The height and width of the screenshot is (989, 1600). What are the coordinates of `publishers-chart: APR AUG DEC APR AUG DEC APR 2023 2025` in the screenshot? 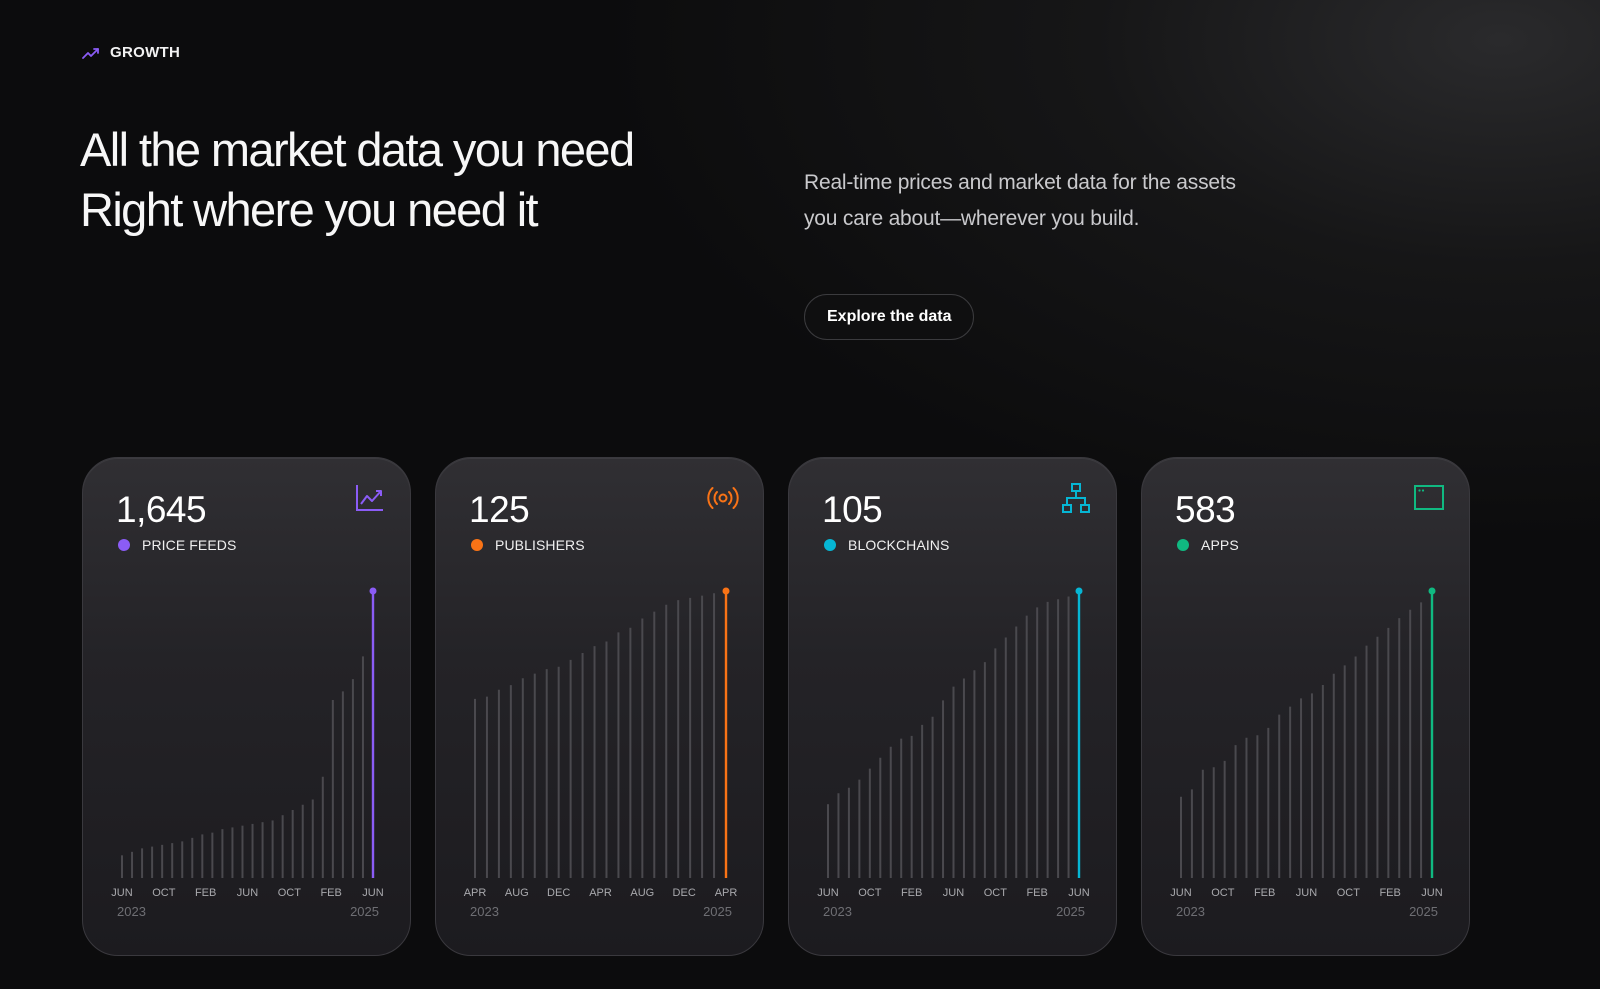 It's located at (601, 753).